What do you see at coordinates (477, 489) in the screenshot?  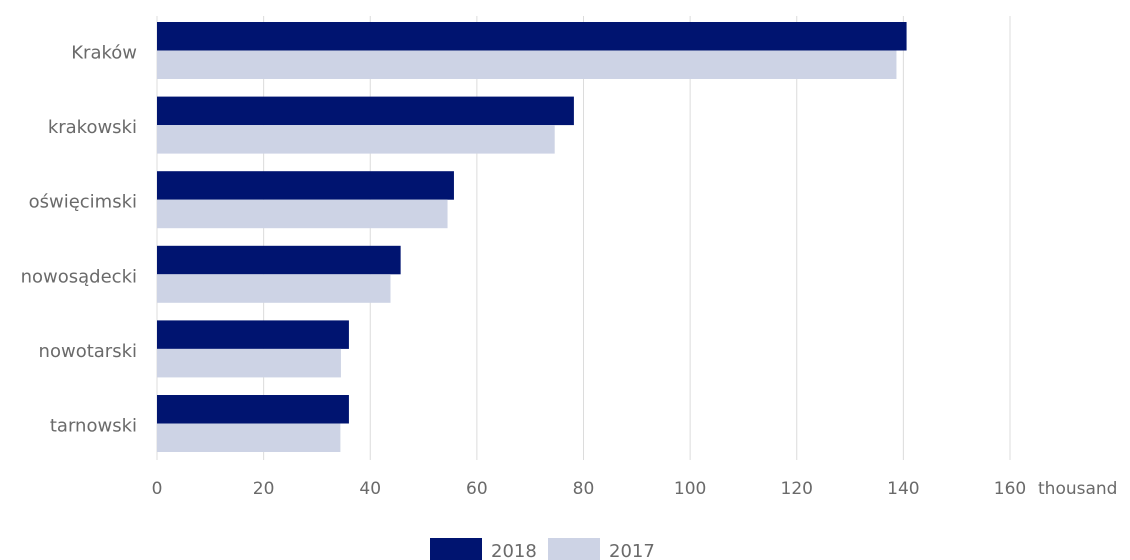 I see `x-tick-label-60: 60` at bounding box center [477, 489].